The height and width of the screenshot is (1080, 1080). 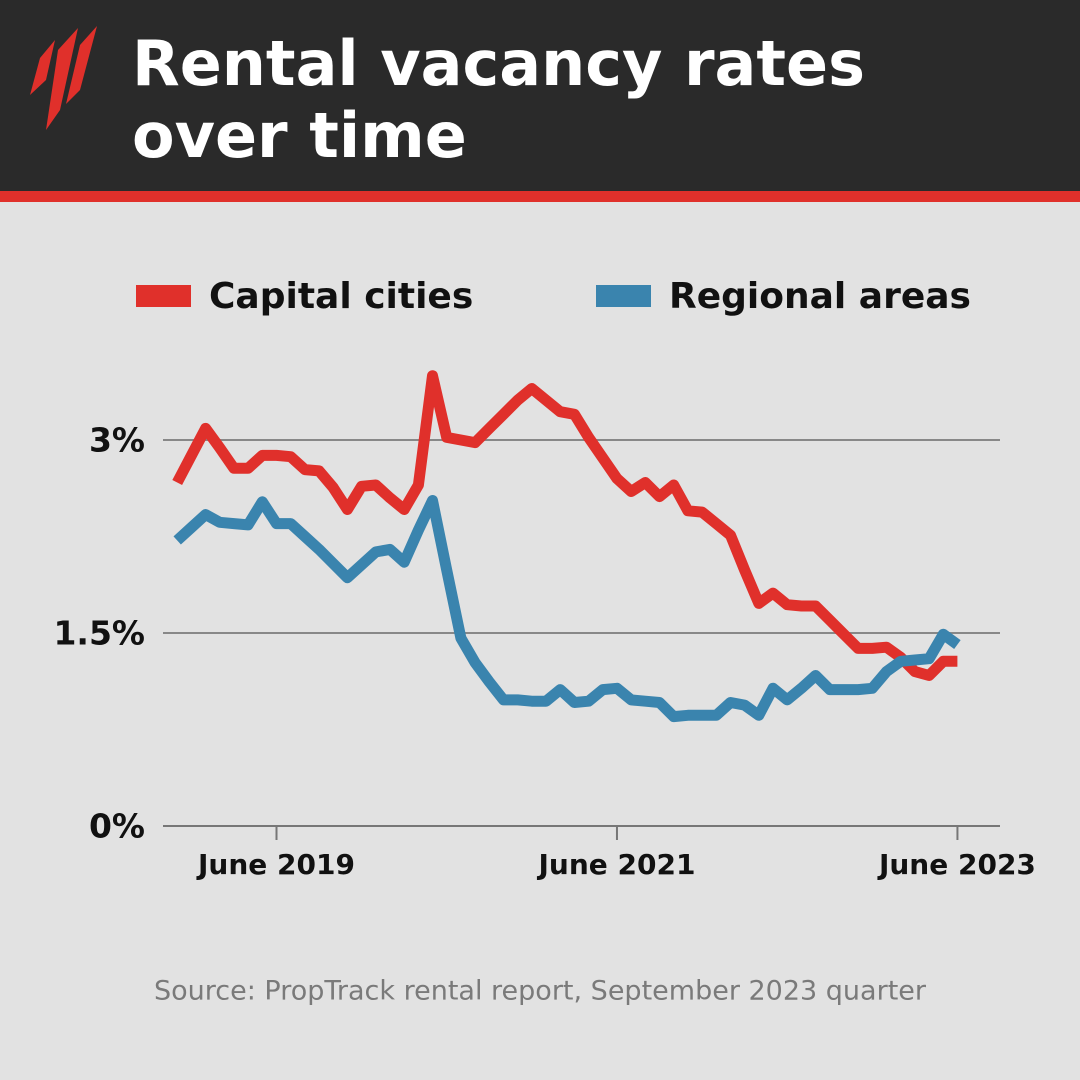 I want to click on legend-label: Capital cities, so click(x=341, y=296).